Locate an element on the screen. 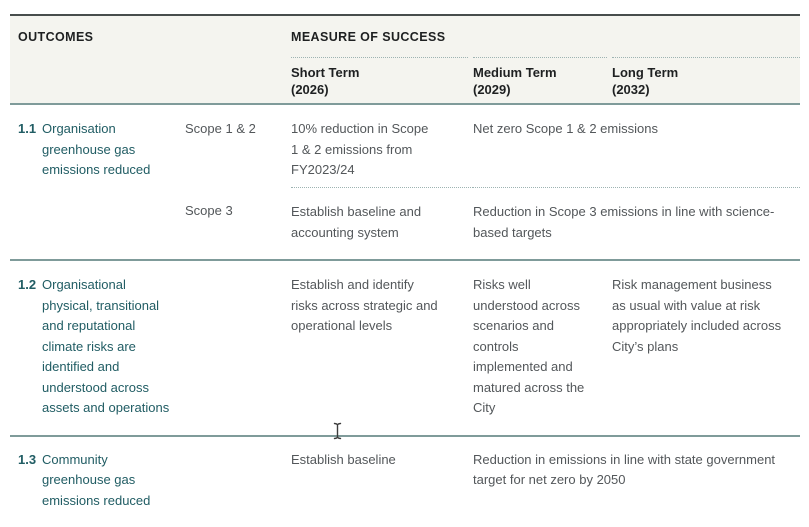 The height and width of the screenshot is (527, 809). terms-row-spacer is located at coordinates (150, 80).